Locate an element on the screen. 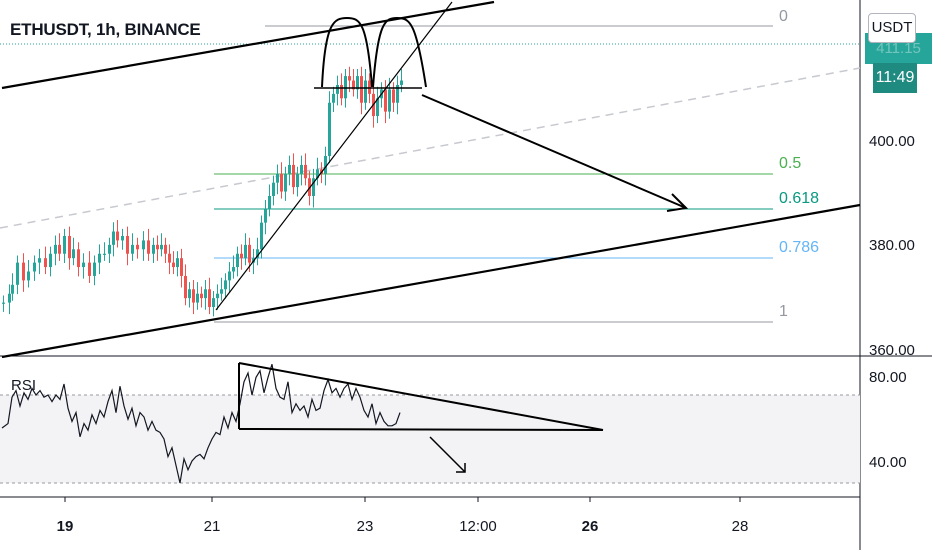 The height and width of the screenshot is (550, 932). last-price-value: 411.15 is located at coordinates (898, 48).